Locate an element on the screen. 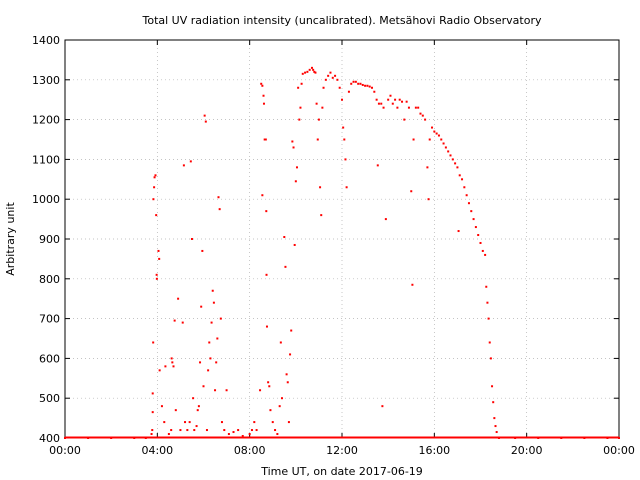 Image resolution: width=640 pixels, height=480 pixels. x-tick-label: 12:00 is located at coordinates (342, 450).